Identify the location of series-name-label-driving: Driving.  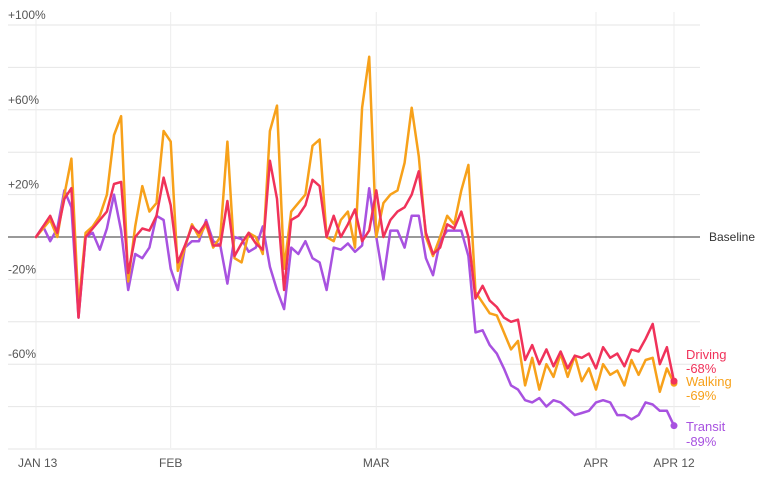
(706, 354).